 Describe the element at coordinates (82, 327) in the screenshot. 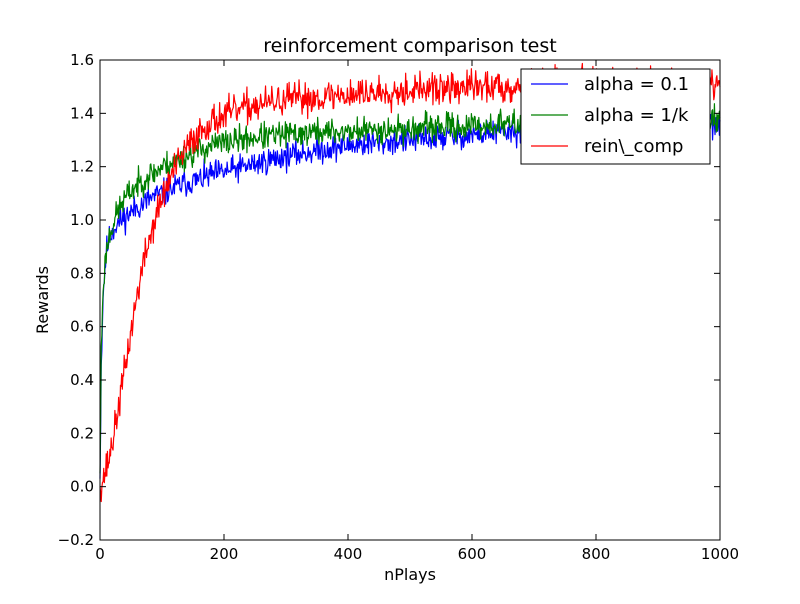

I see `y-tick-label: 0.6` at that location.